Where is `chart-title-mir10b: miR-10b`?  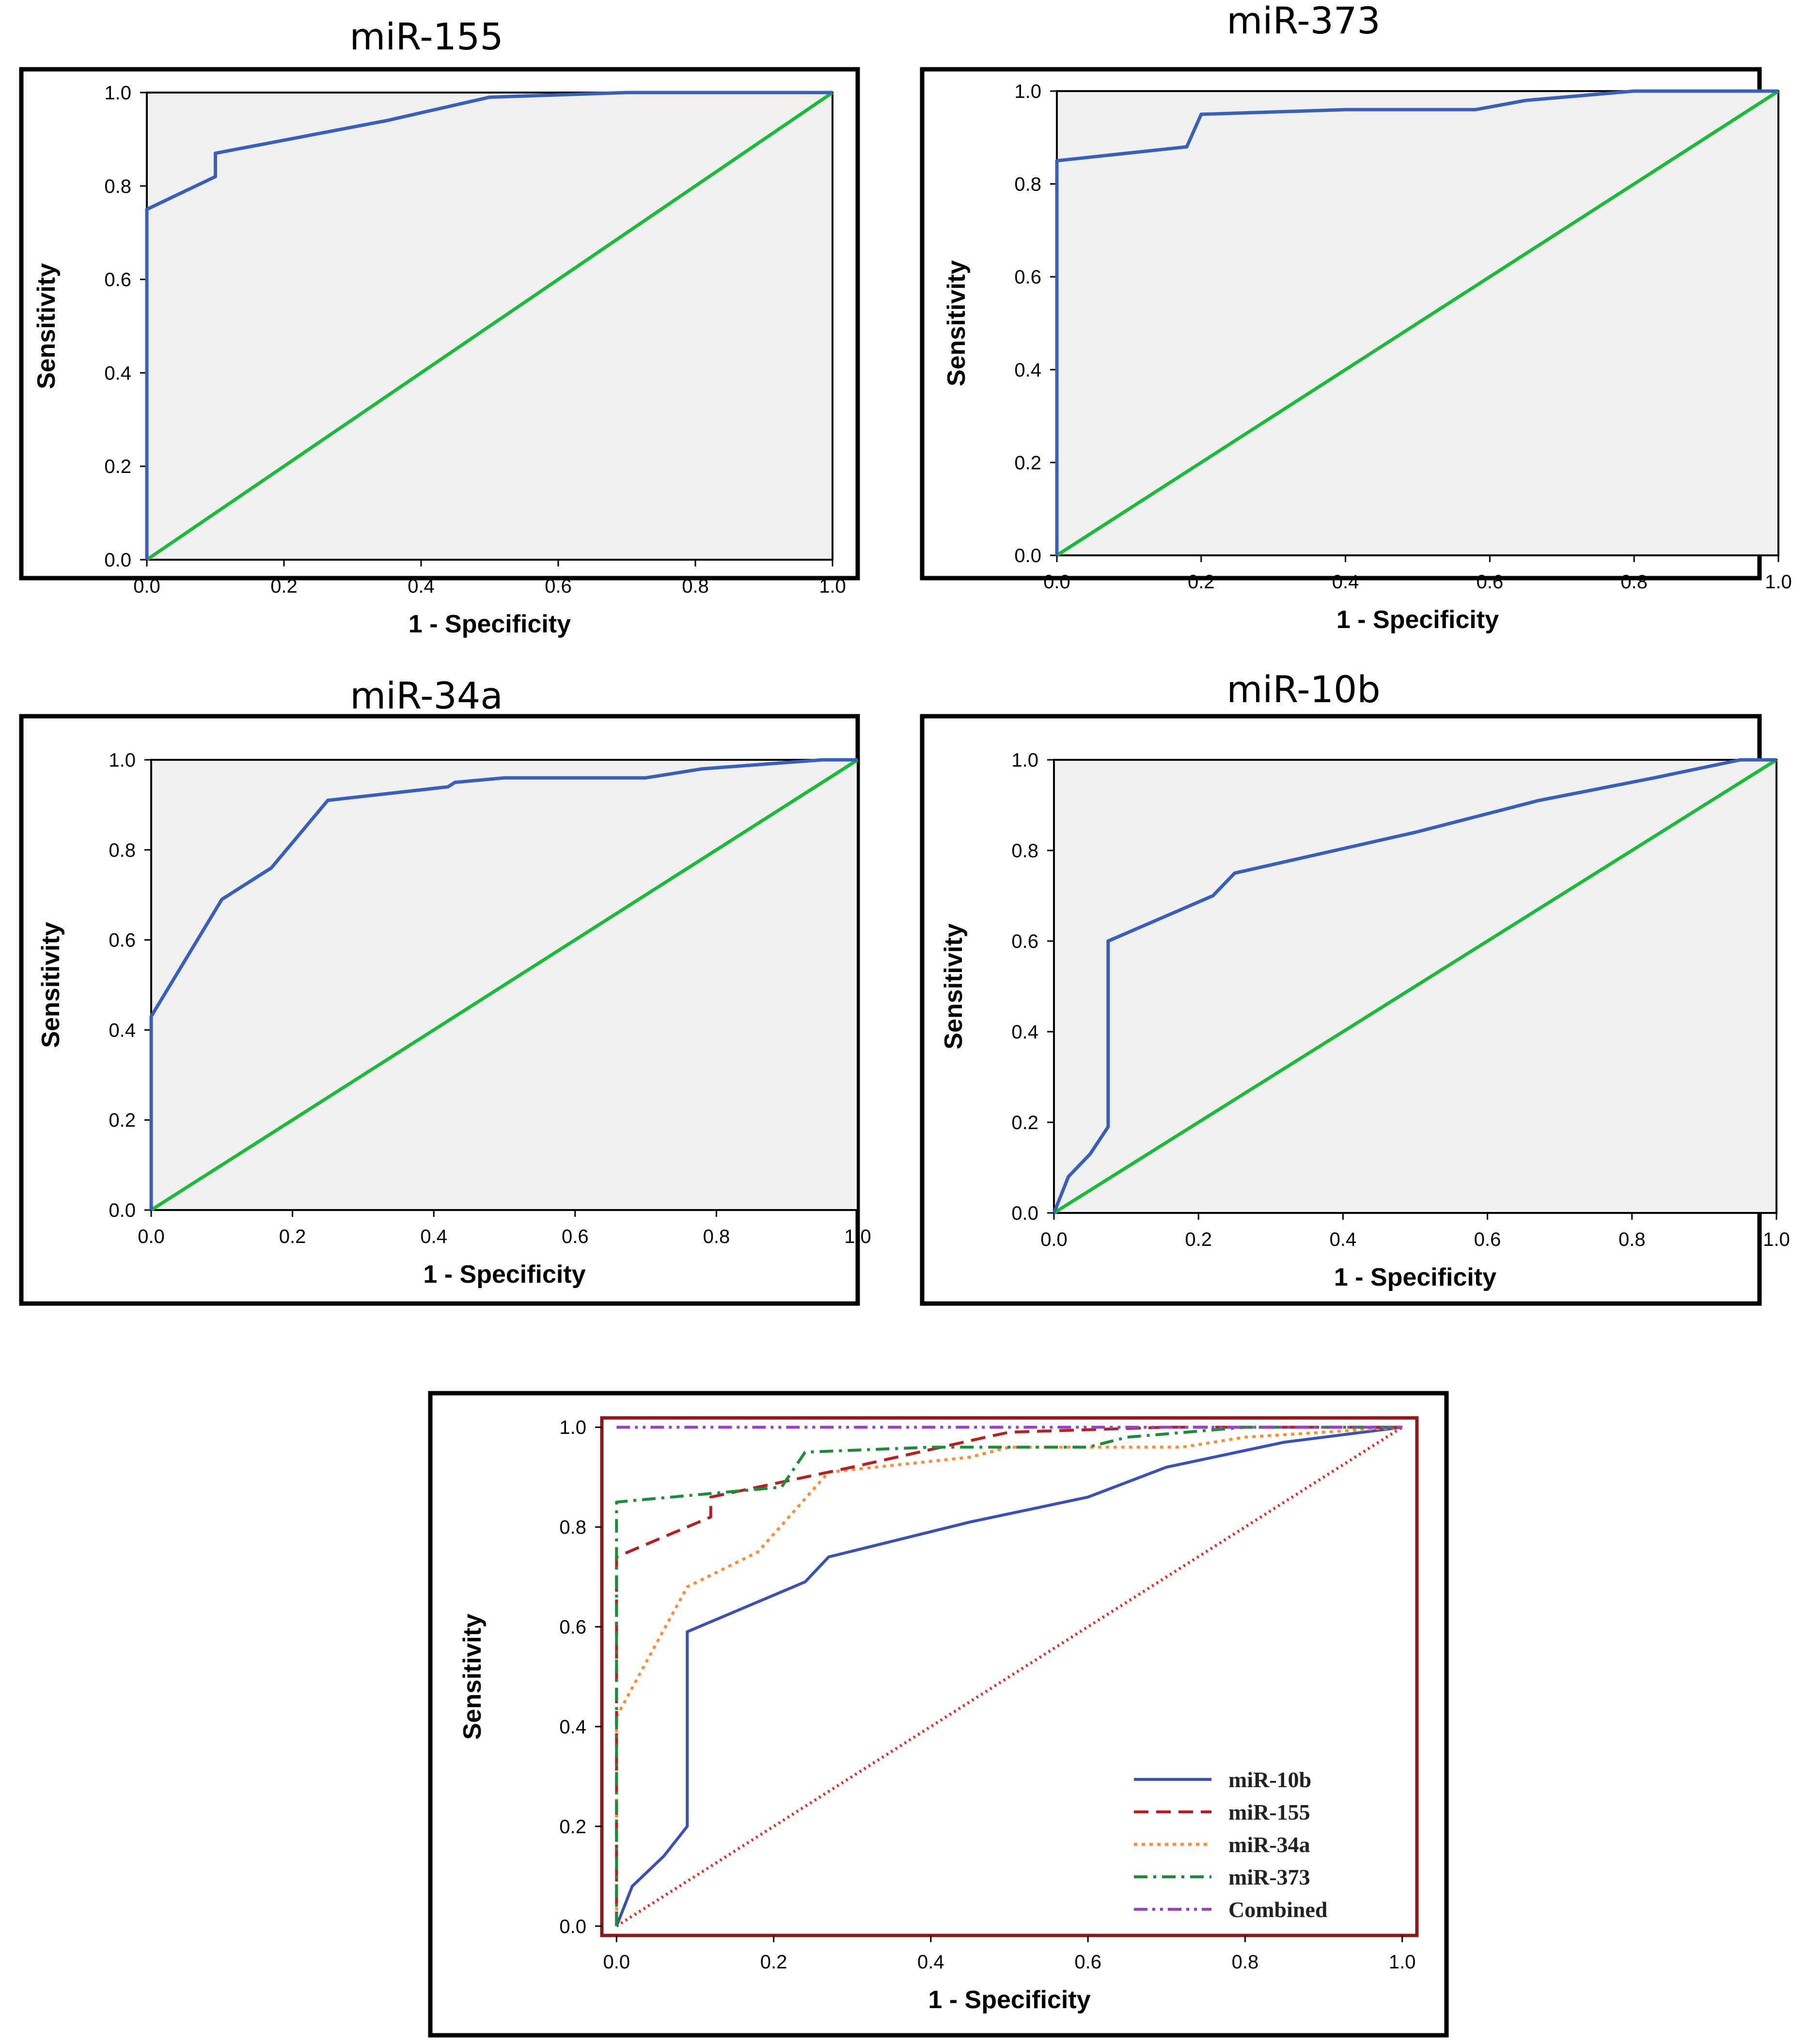
chart-title-mir10b: miR-10b is located at coordinates (1303, 689).